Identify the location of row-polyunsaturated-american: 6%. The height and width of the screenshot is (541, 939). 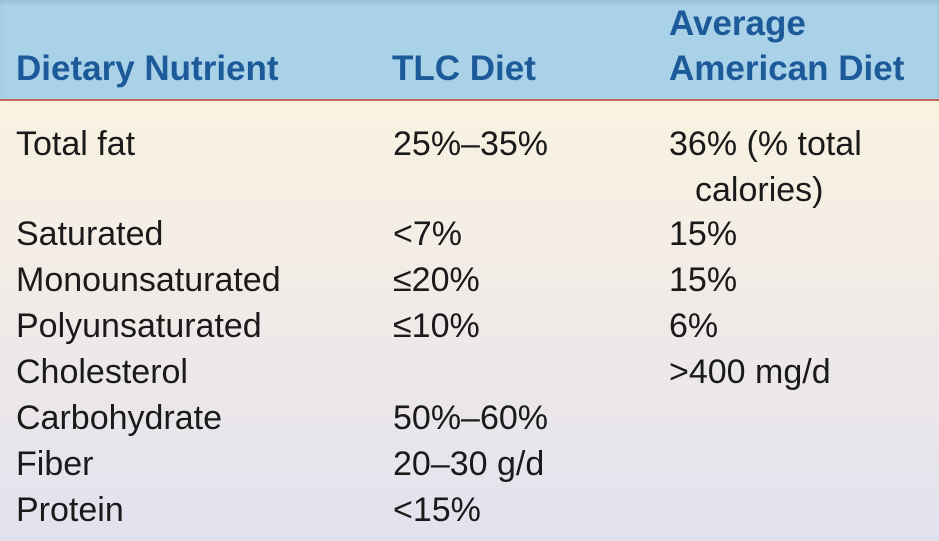
(694, 326).